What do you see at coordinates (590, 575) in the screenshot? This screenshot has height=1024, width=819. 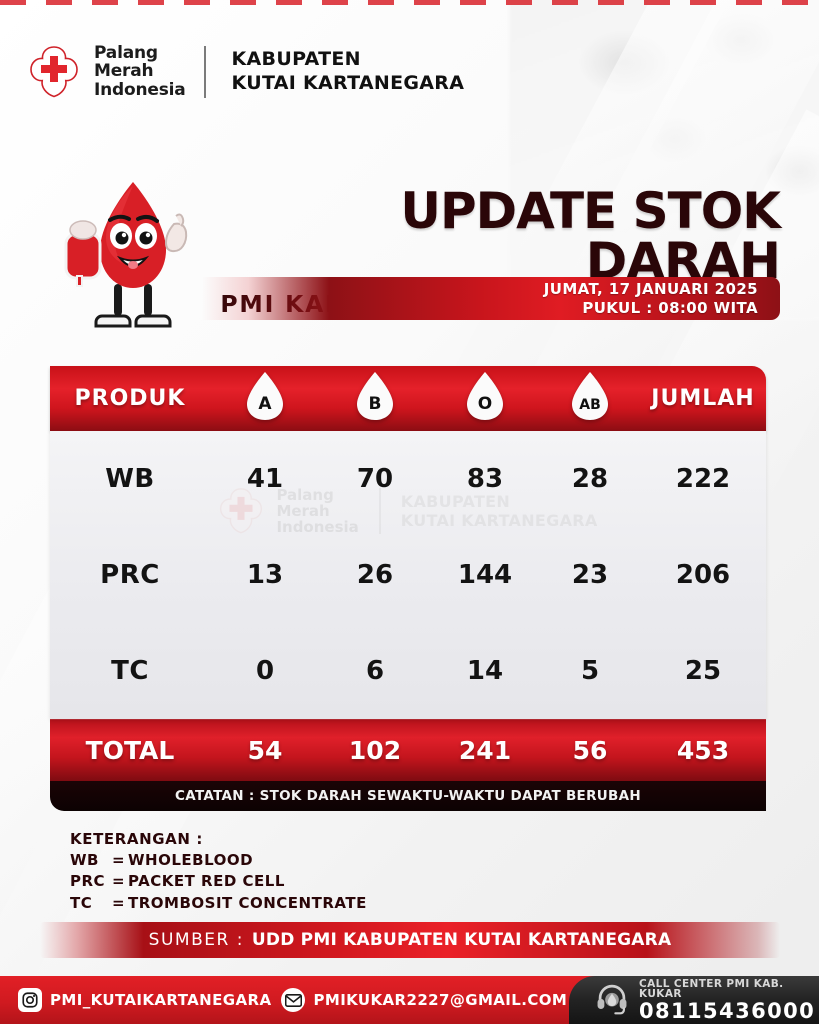 I see `row-value-ab: 23` at bounding box center [590, 575].